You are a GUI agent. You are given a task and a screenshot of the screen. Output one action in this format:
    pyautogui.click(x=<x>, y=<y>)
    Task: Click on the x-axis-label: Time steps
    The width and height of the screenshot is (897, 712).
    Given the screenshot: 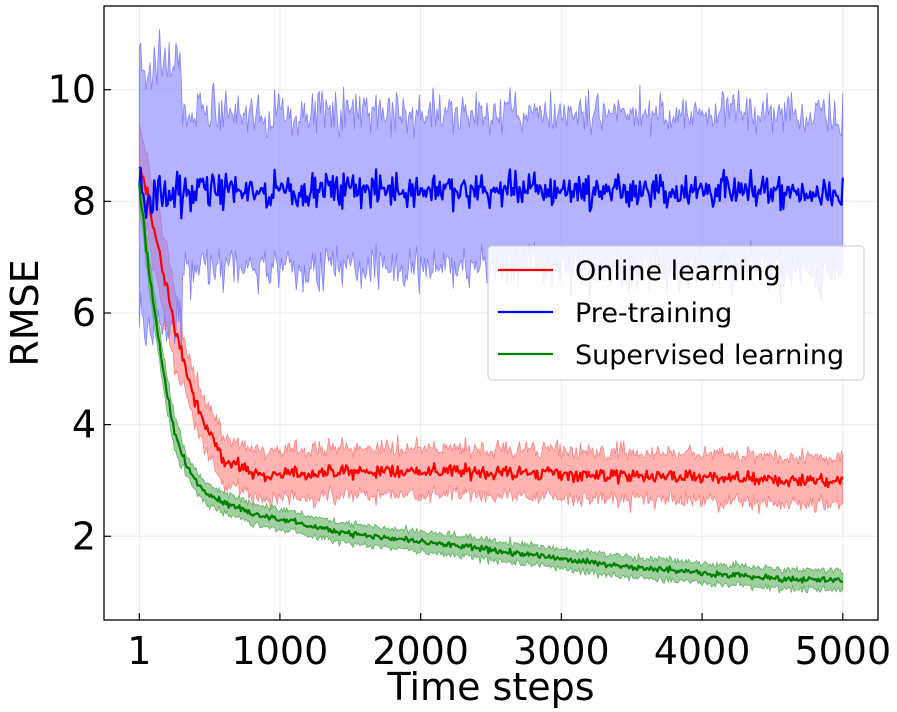 What is the action you would take?
    pyautogui.click(x=490, y=687)
    